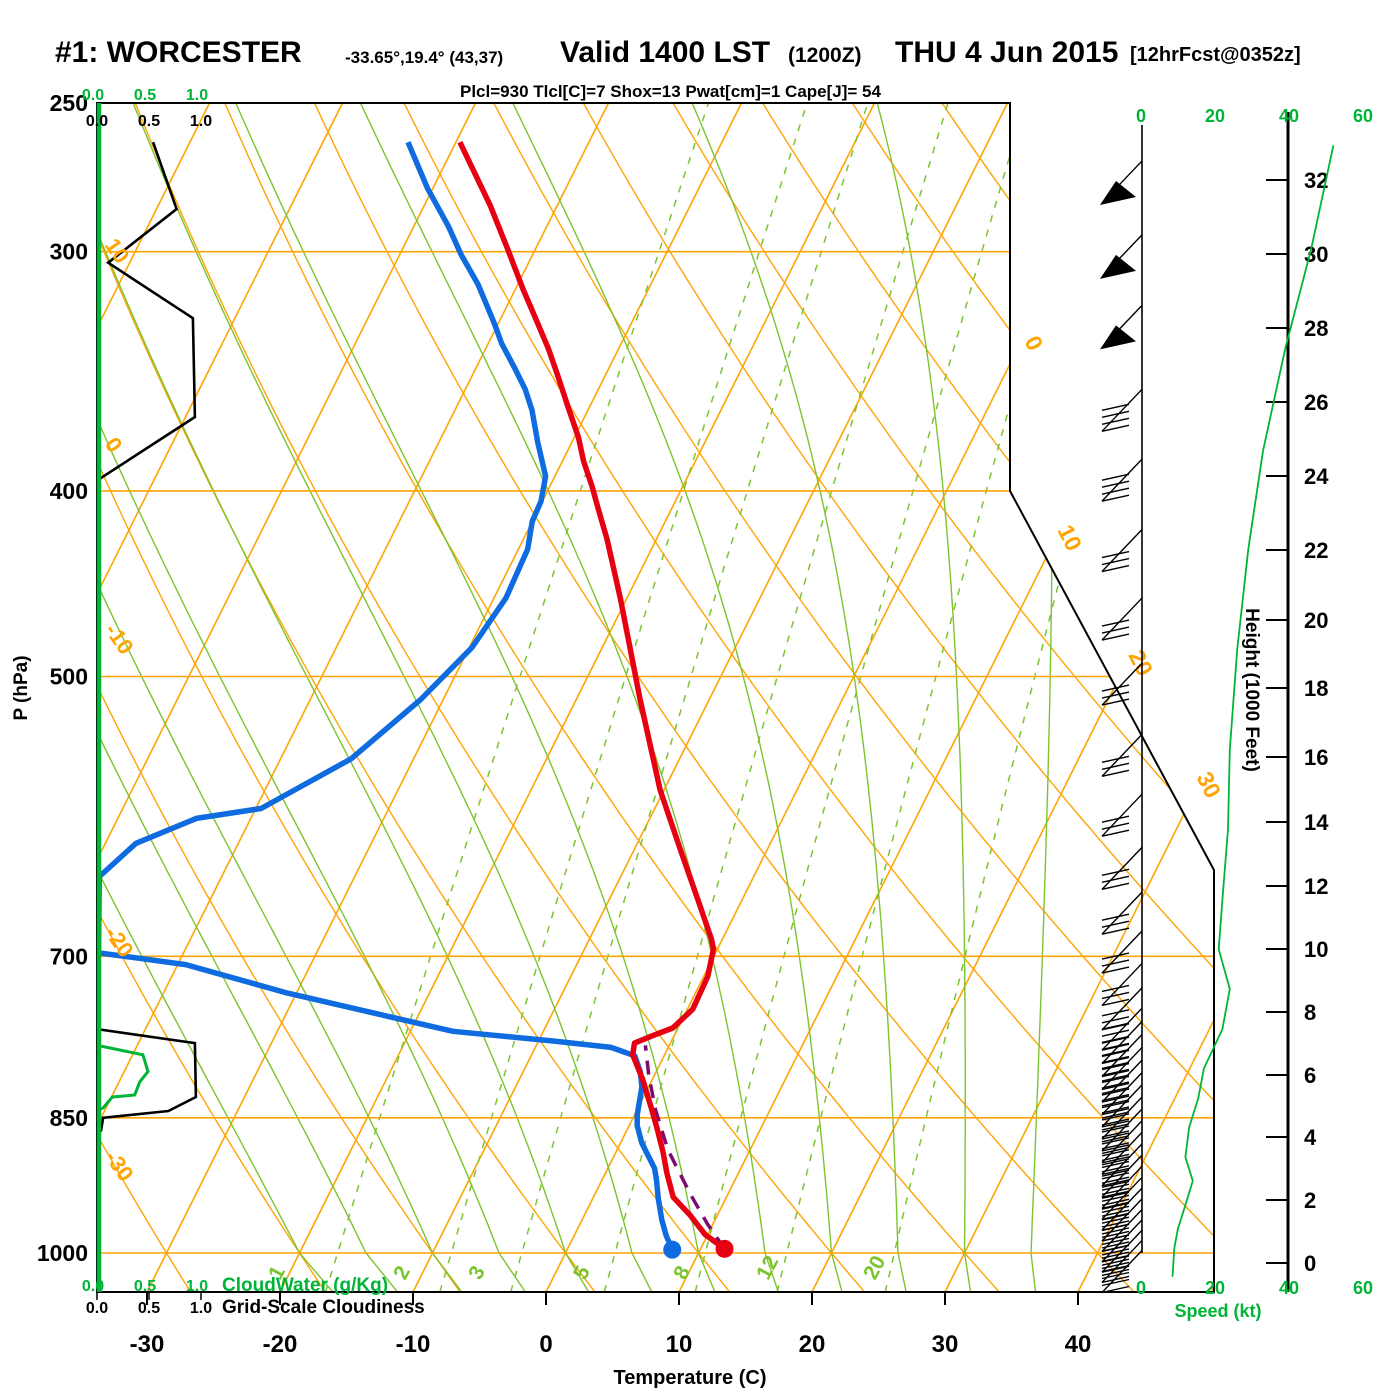 The image size is (1400, 1400). Describe the element at coordinates (69, 677) in the screenshot. I see `pressure-tick-label: 500` at that location.